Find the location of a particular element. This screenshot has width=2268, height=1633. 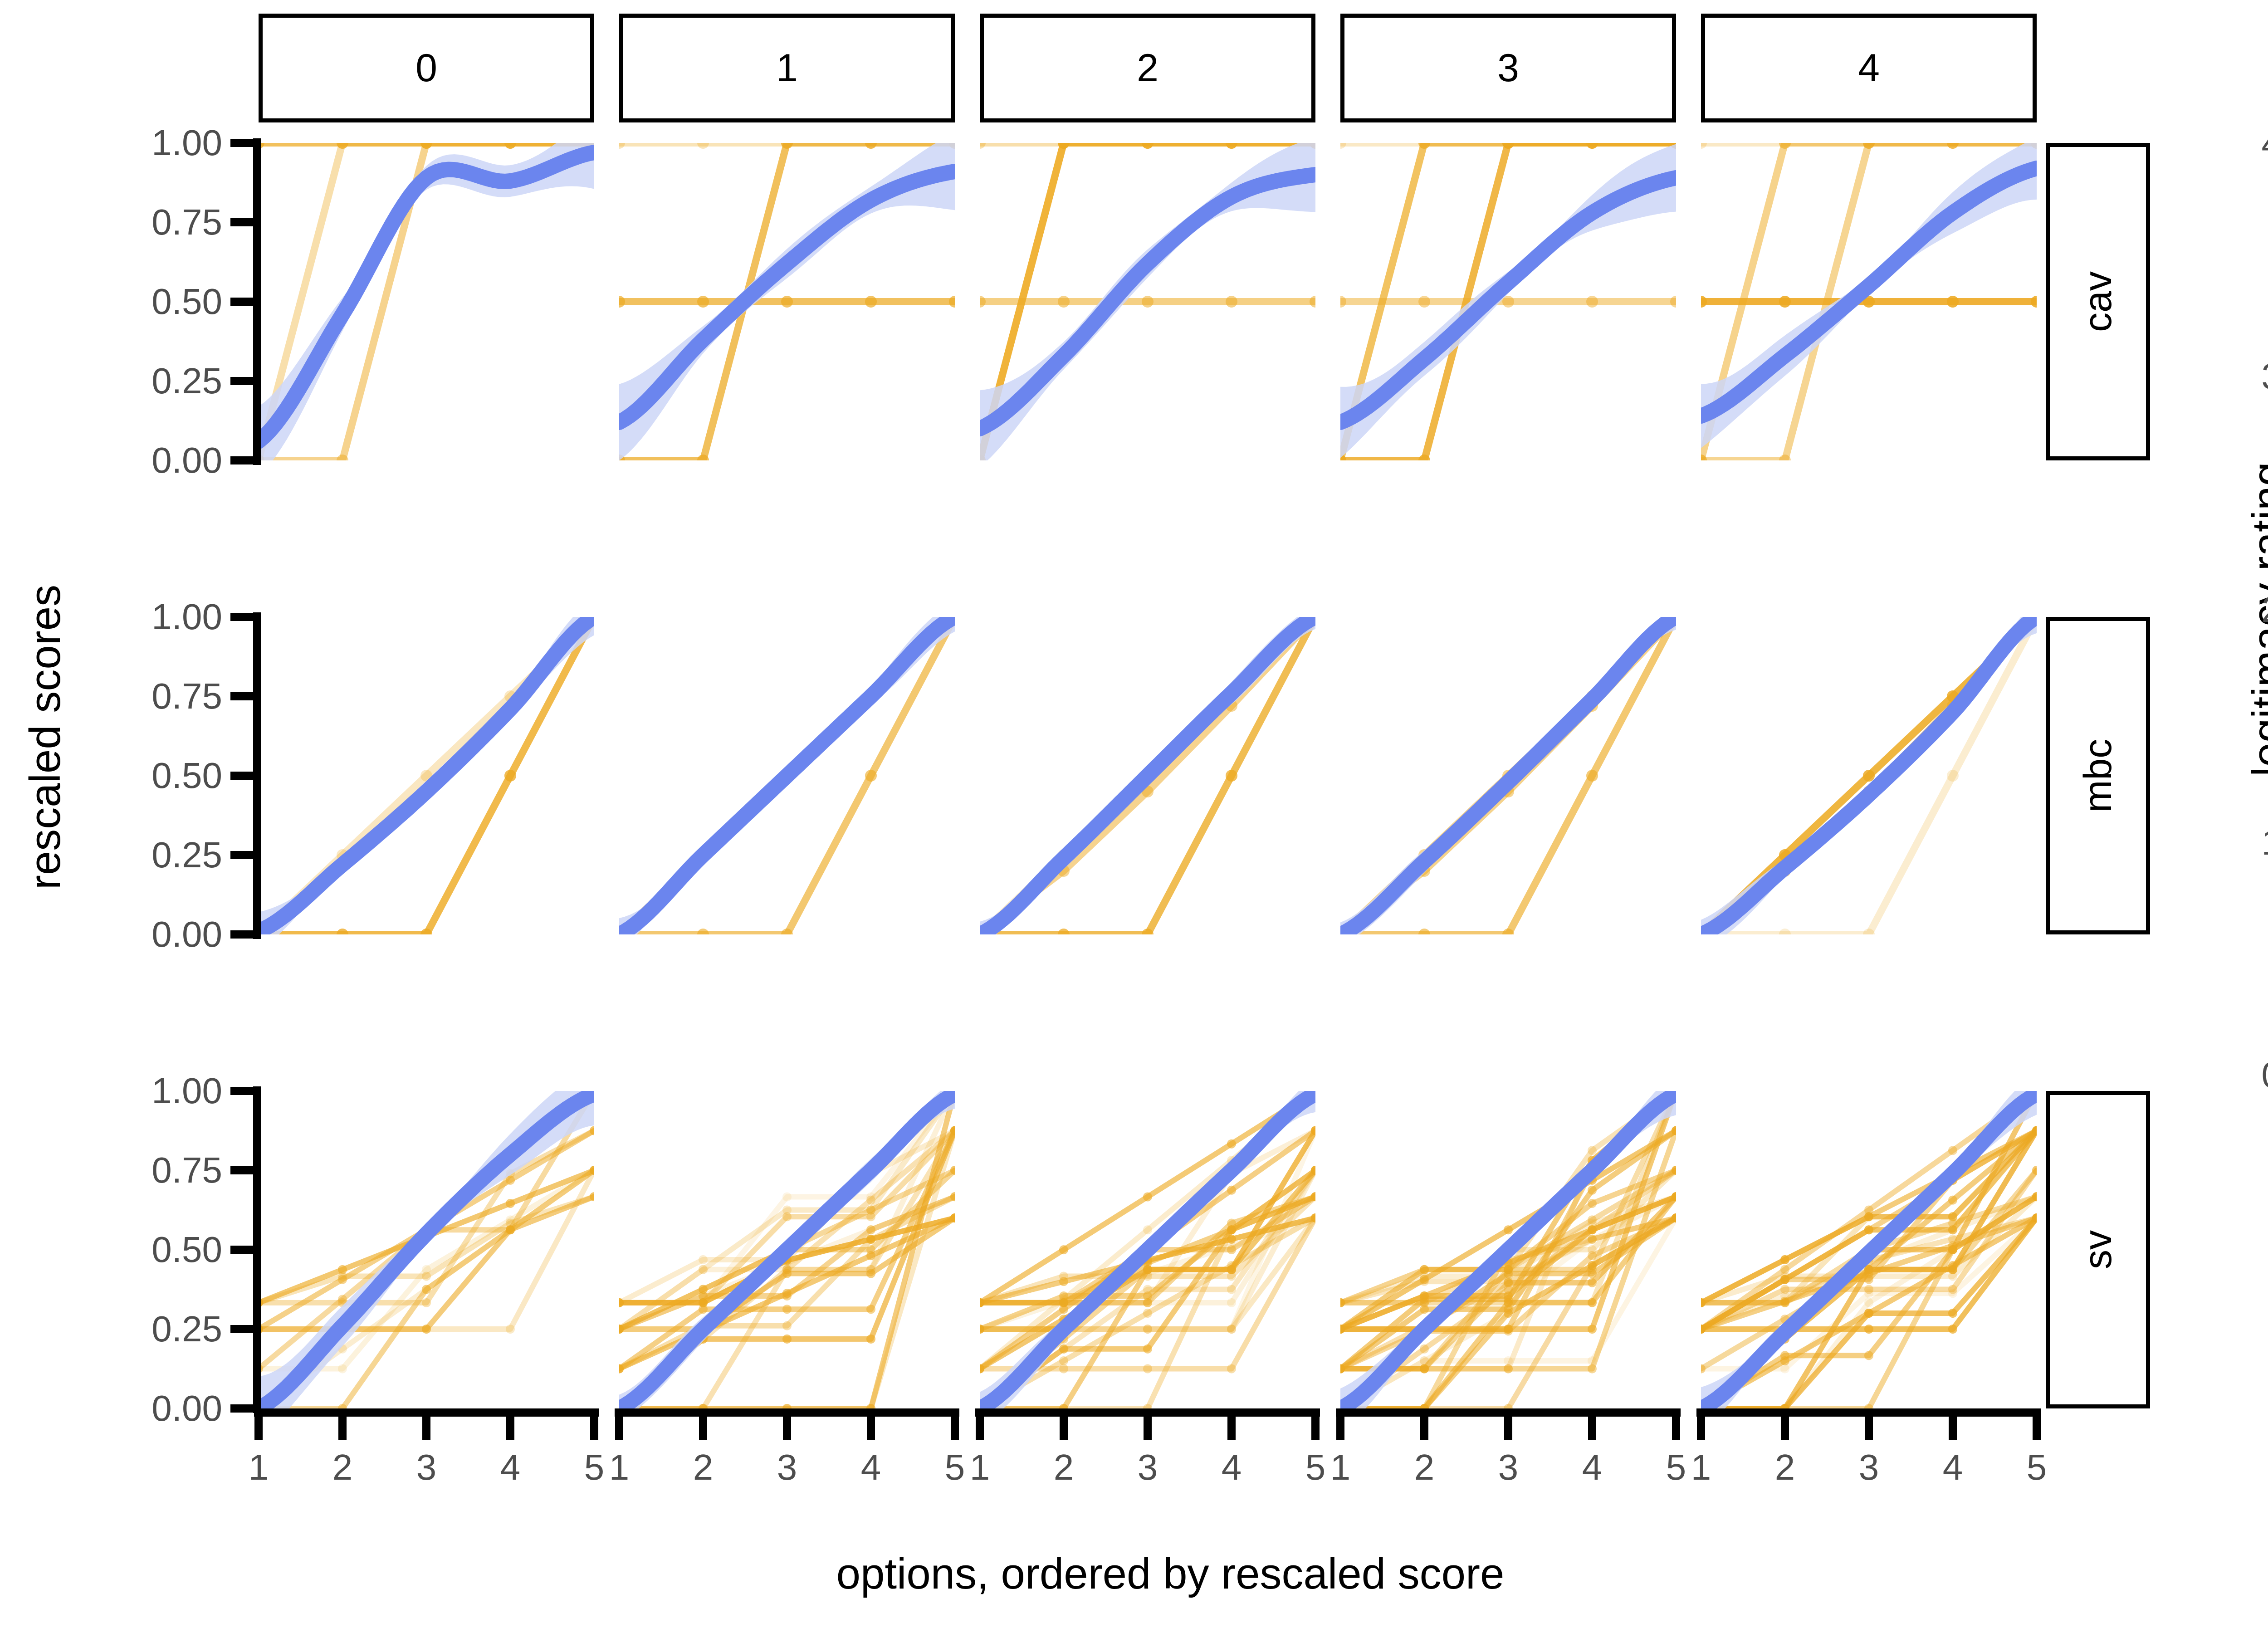

column-strip-label: 3 is located at coordinates (1508, 68).